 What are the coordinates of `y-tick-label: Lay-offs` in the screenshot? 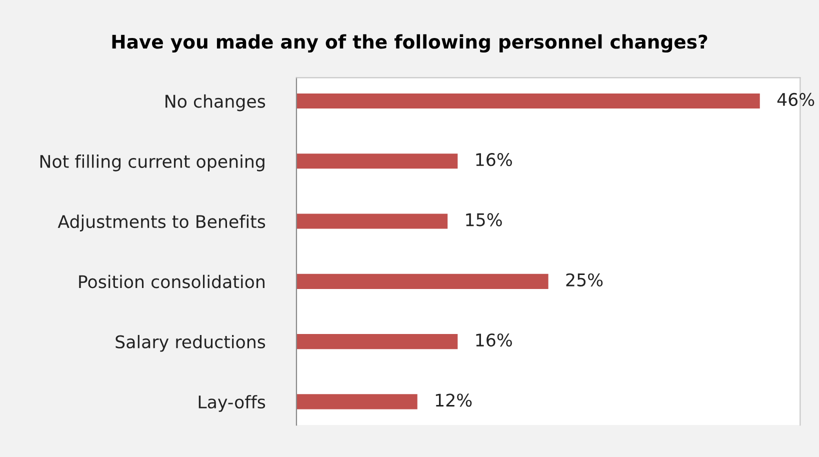 It's located at (232, 403).